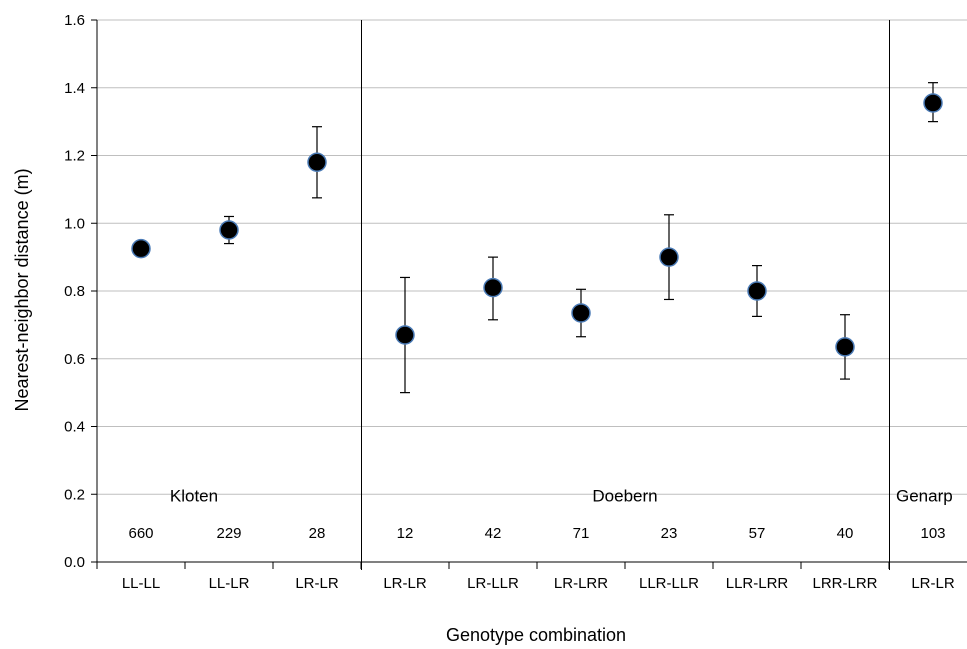 The width and height of the screenshot is (967, 649). I want to click on group-labels: Kloten Doebern Genarp, so click(561, 495).